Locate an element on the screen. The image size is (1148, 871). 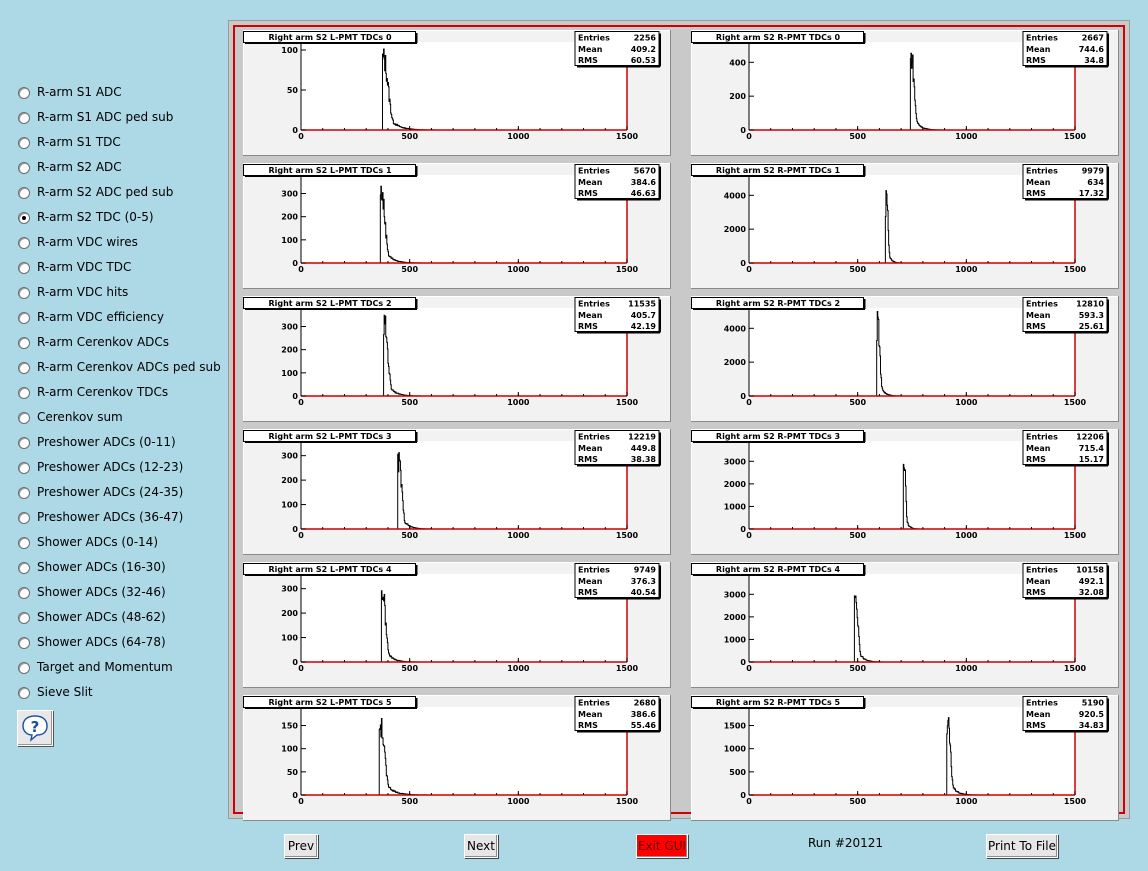
radio-label: R-arm VDC efficiency is located at coordinates (101, 317).